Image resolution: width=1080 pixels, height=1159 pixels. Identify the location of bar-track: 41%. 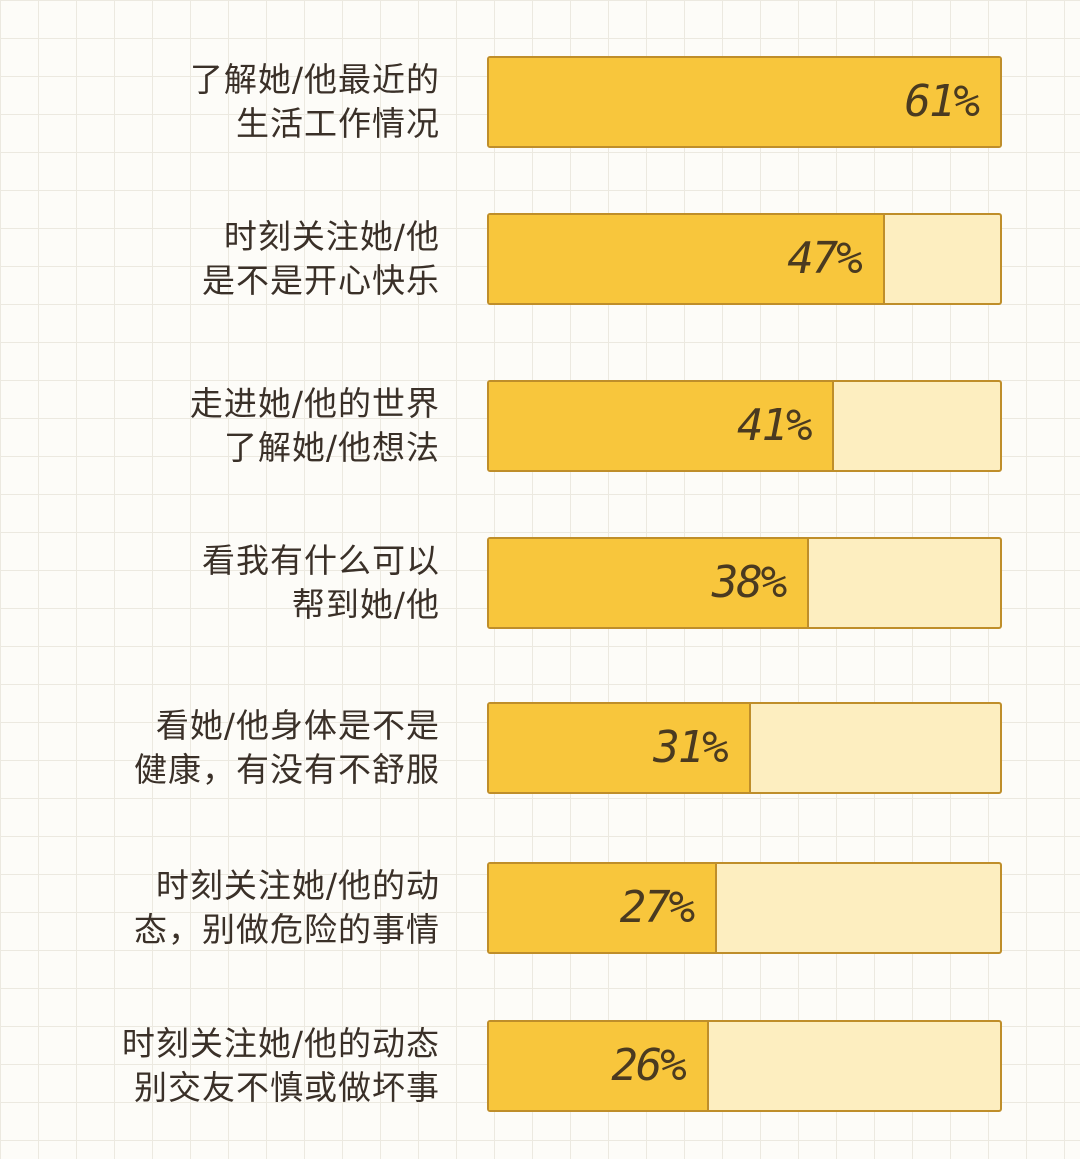
(744, 426).